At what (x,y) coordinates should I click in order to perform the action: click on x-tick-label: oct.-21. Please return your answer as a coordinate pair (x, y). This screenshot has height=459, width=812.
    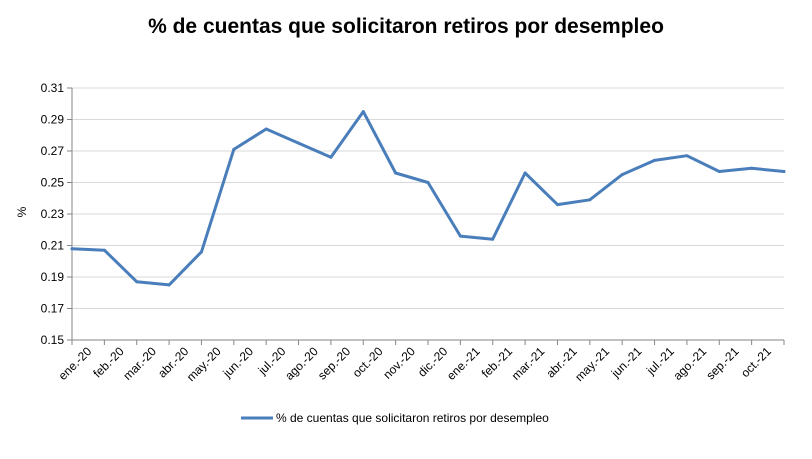
    Looking at the image, I should click on (756, 362).